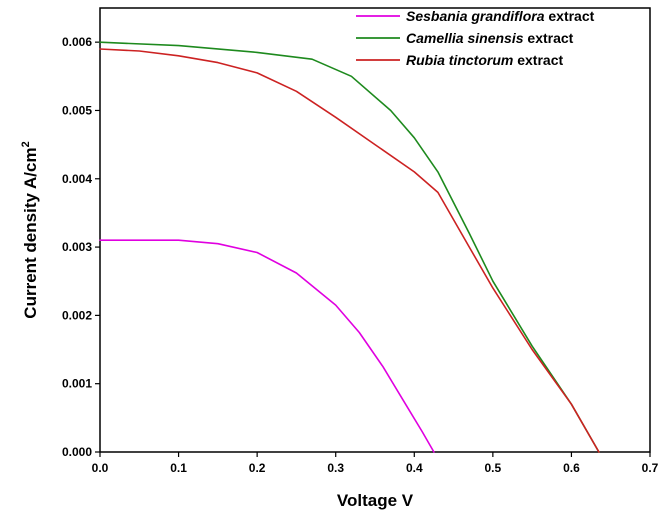  What do you see at coordinates (100, 468) in the screenshot?
I see `x-tick-label: 0.0` at bounding box center [100, 468].